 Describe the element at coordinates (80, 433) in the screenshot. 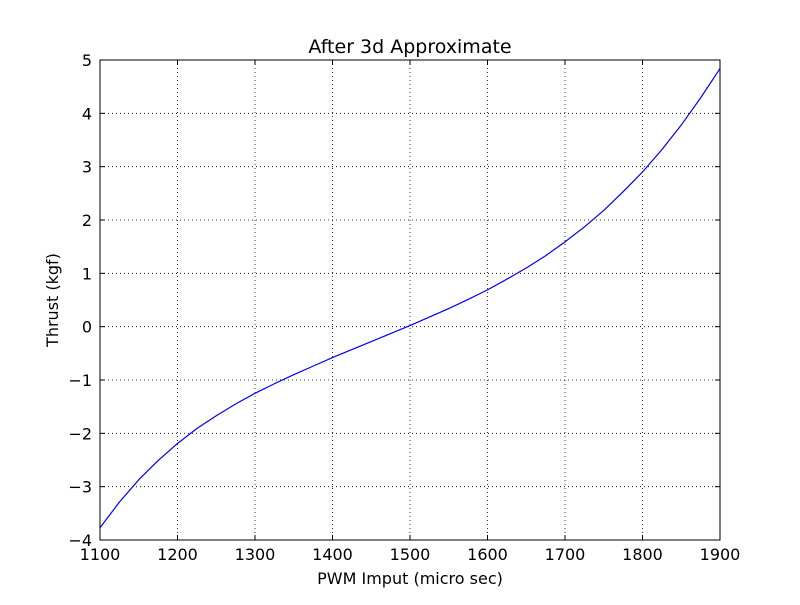

I see `y-tick-label: −2` at that location.